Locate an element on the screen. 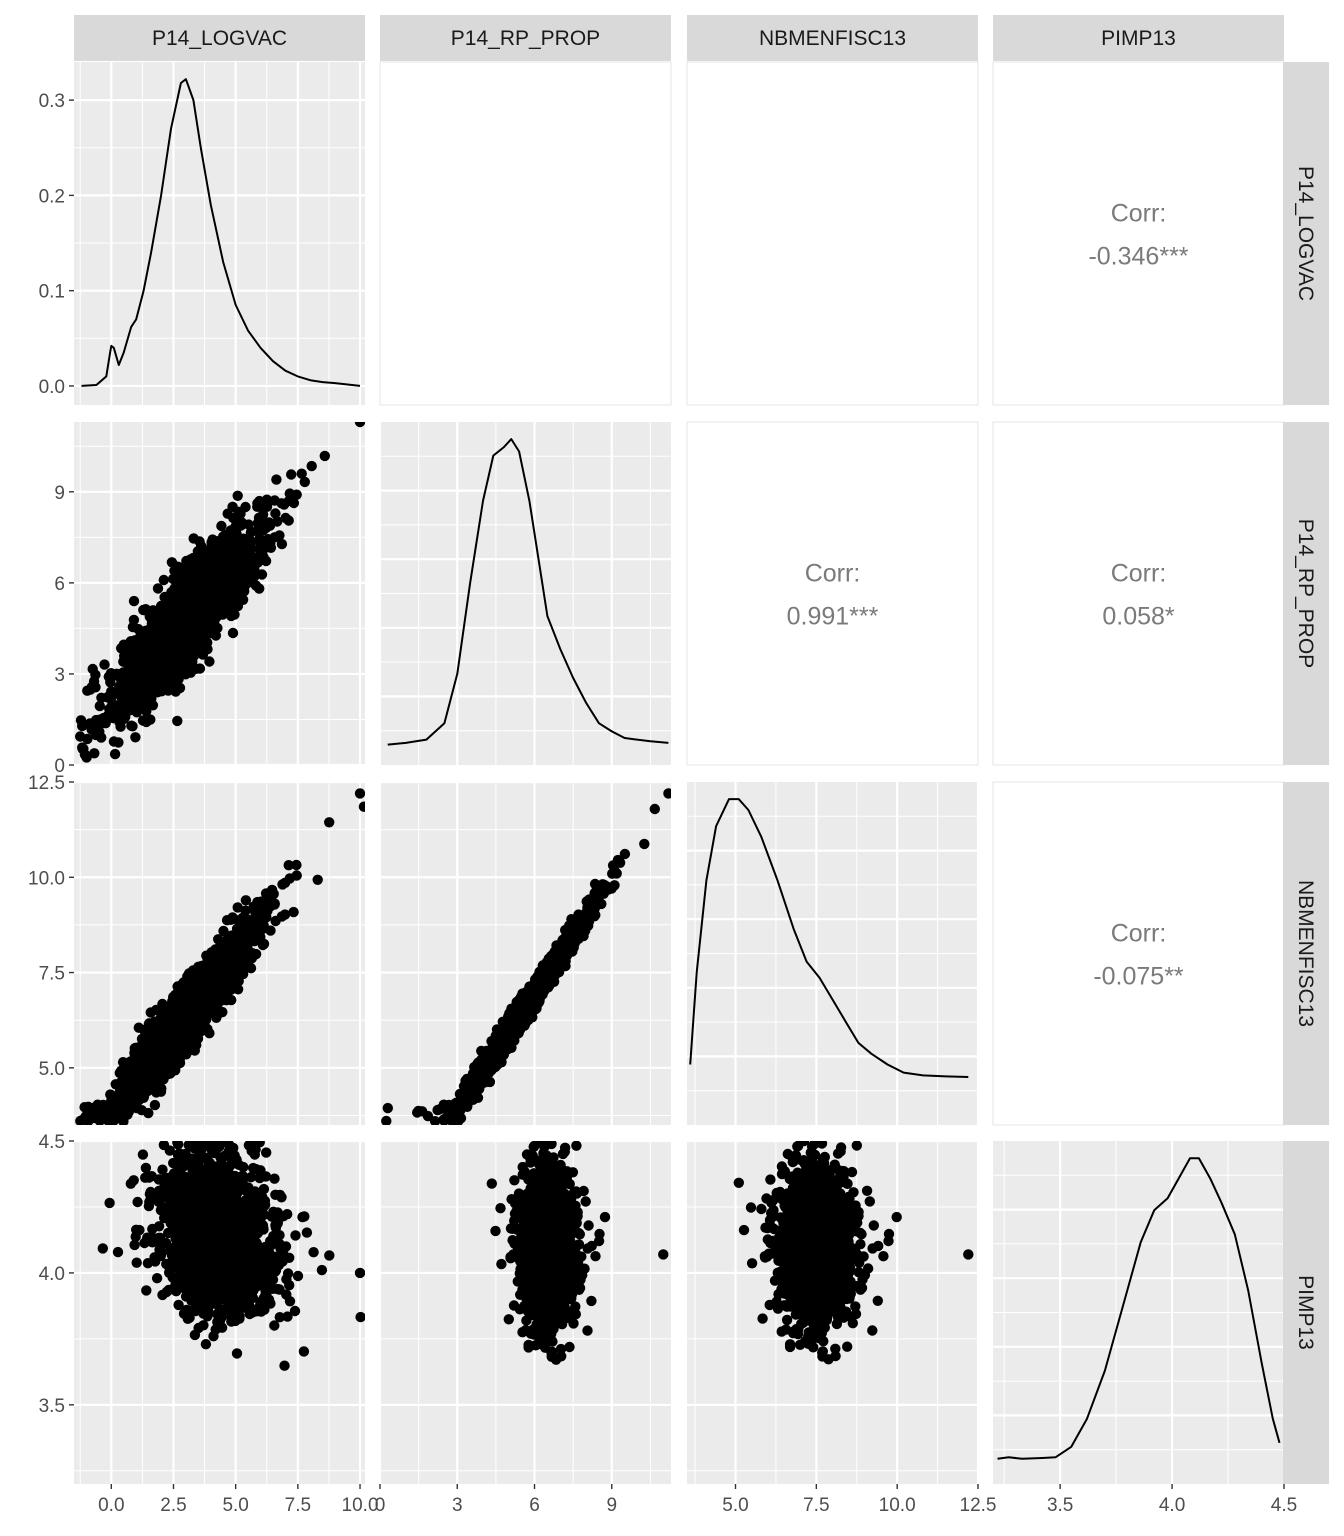 This screenshot has height=1536, width=1344. scatter-points-p14_logvac-p14_rp_prop is located at coordinates (220, 592).